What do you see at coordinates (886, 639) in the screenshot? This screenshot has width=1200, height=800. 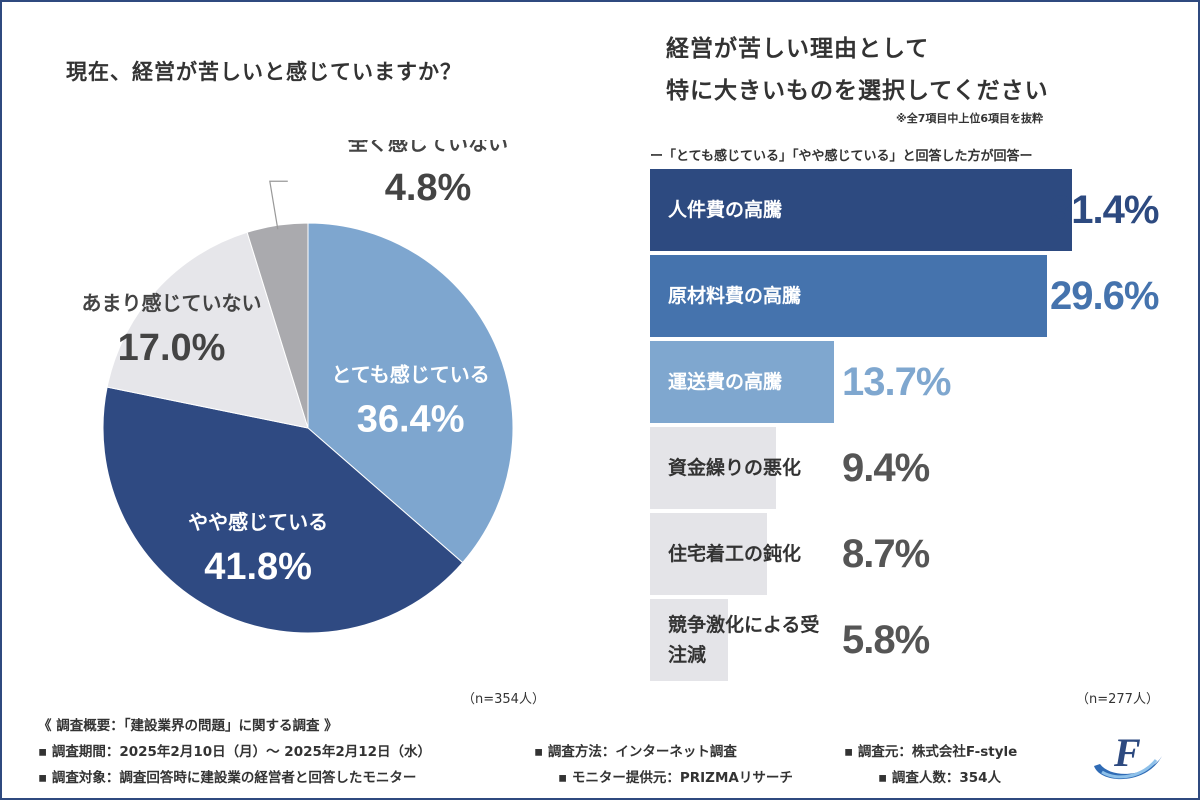 I see `bar-value-6: 5.8%` at bounding box center [886, 639].